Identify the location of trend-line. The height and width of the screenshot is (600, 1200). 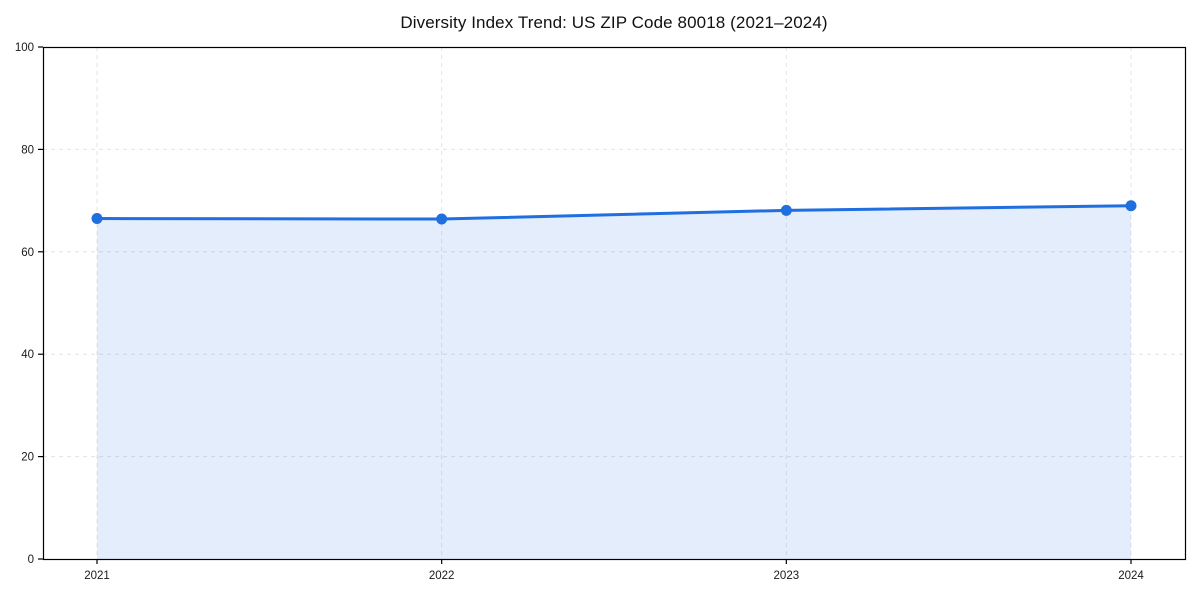
(614, 212).